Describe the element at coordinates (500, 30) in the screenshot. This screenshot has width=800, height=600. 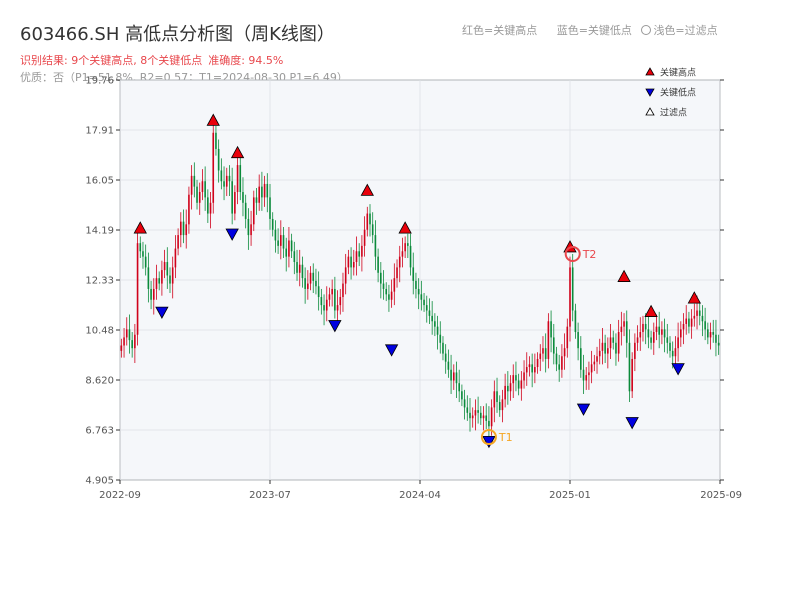
I see `legend-red-text: 红色=关键高点` at that location.